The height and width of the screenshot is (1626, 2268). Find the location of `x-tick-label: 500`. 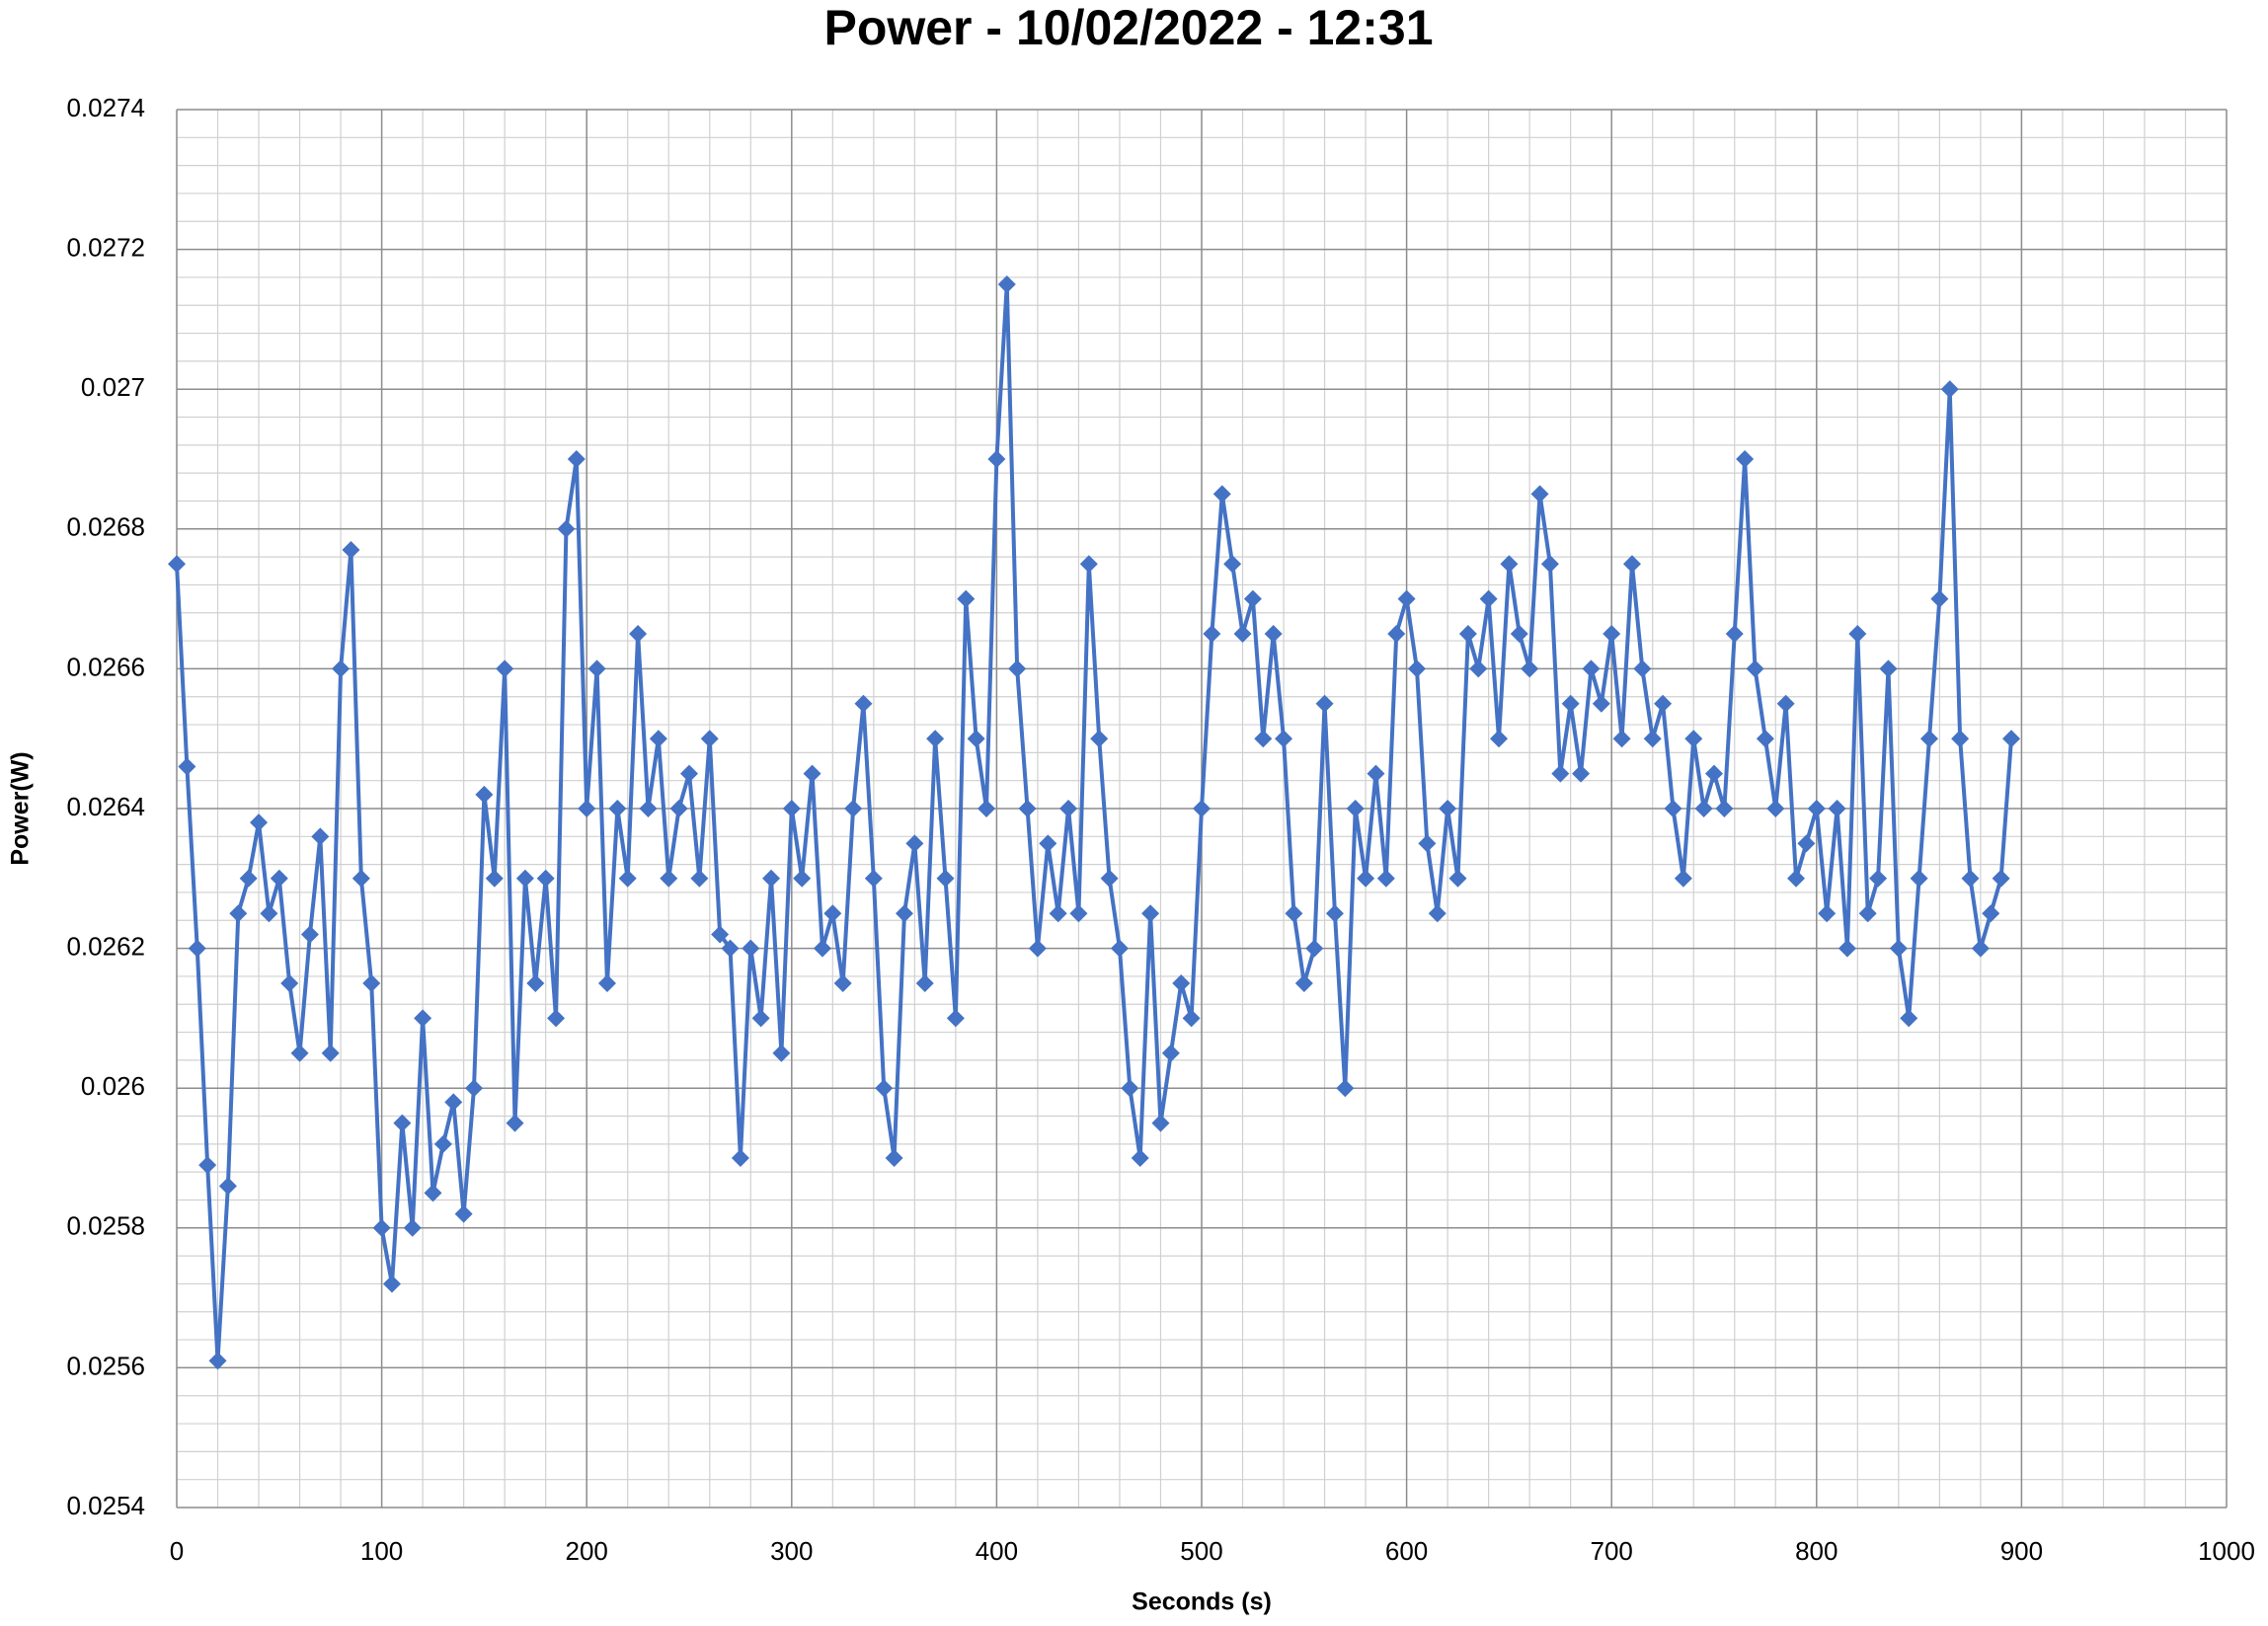

x-tick-label: 500 is located at coordinates (1201, 1551).